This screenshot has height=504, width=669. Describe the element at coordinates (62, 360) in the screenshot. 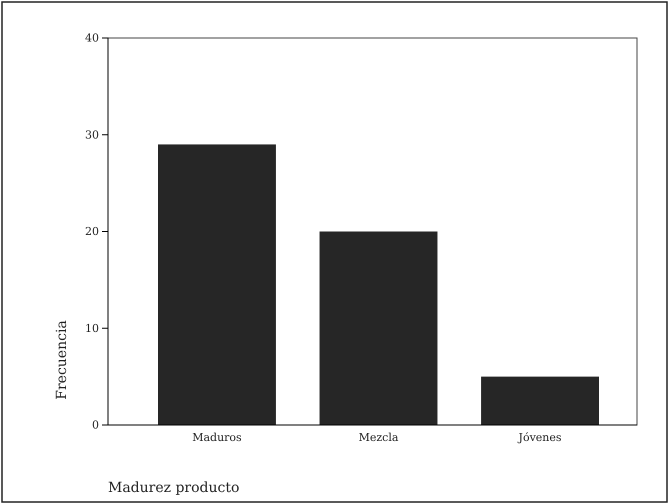

I see `y-axis-title: Frecuencia` at that location.